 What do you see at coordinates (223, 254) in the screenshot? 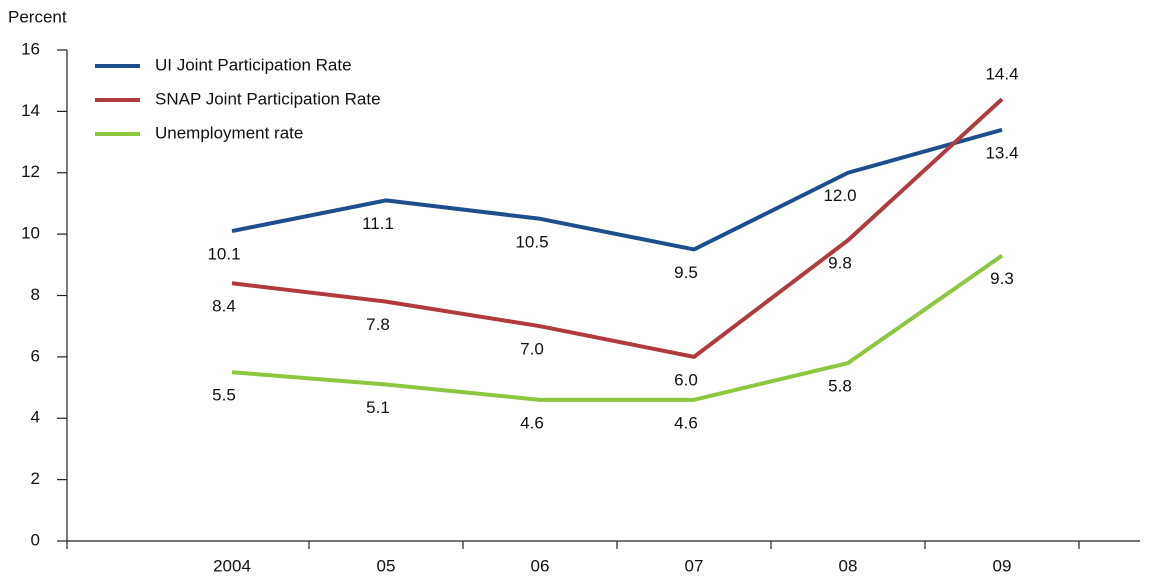
I see `data-label: 10.1` at bounding box center [223, 254].